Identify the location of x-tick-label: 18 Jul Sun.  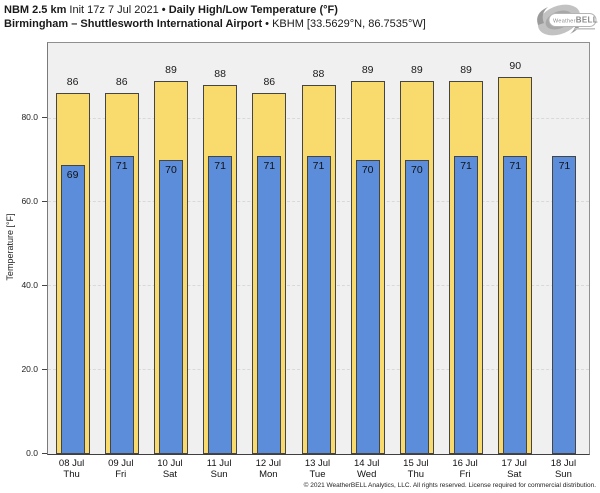
(563, 469).